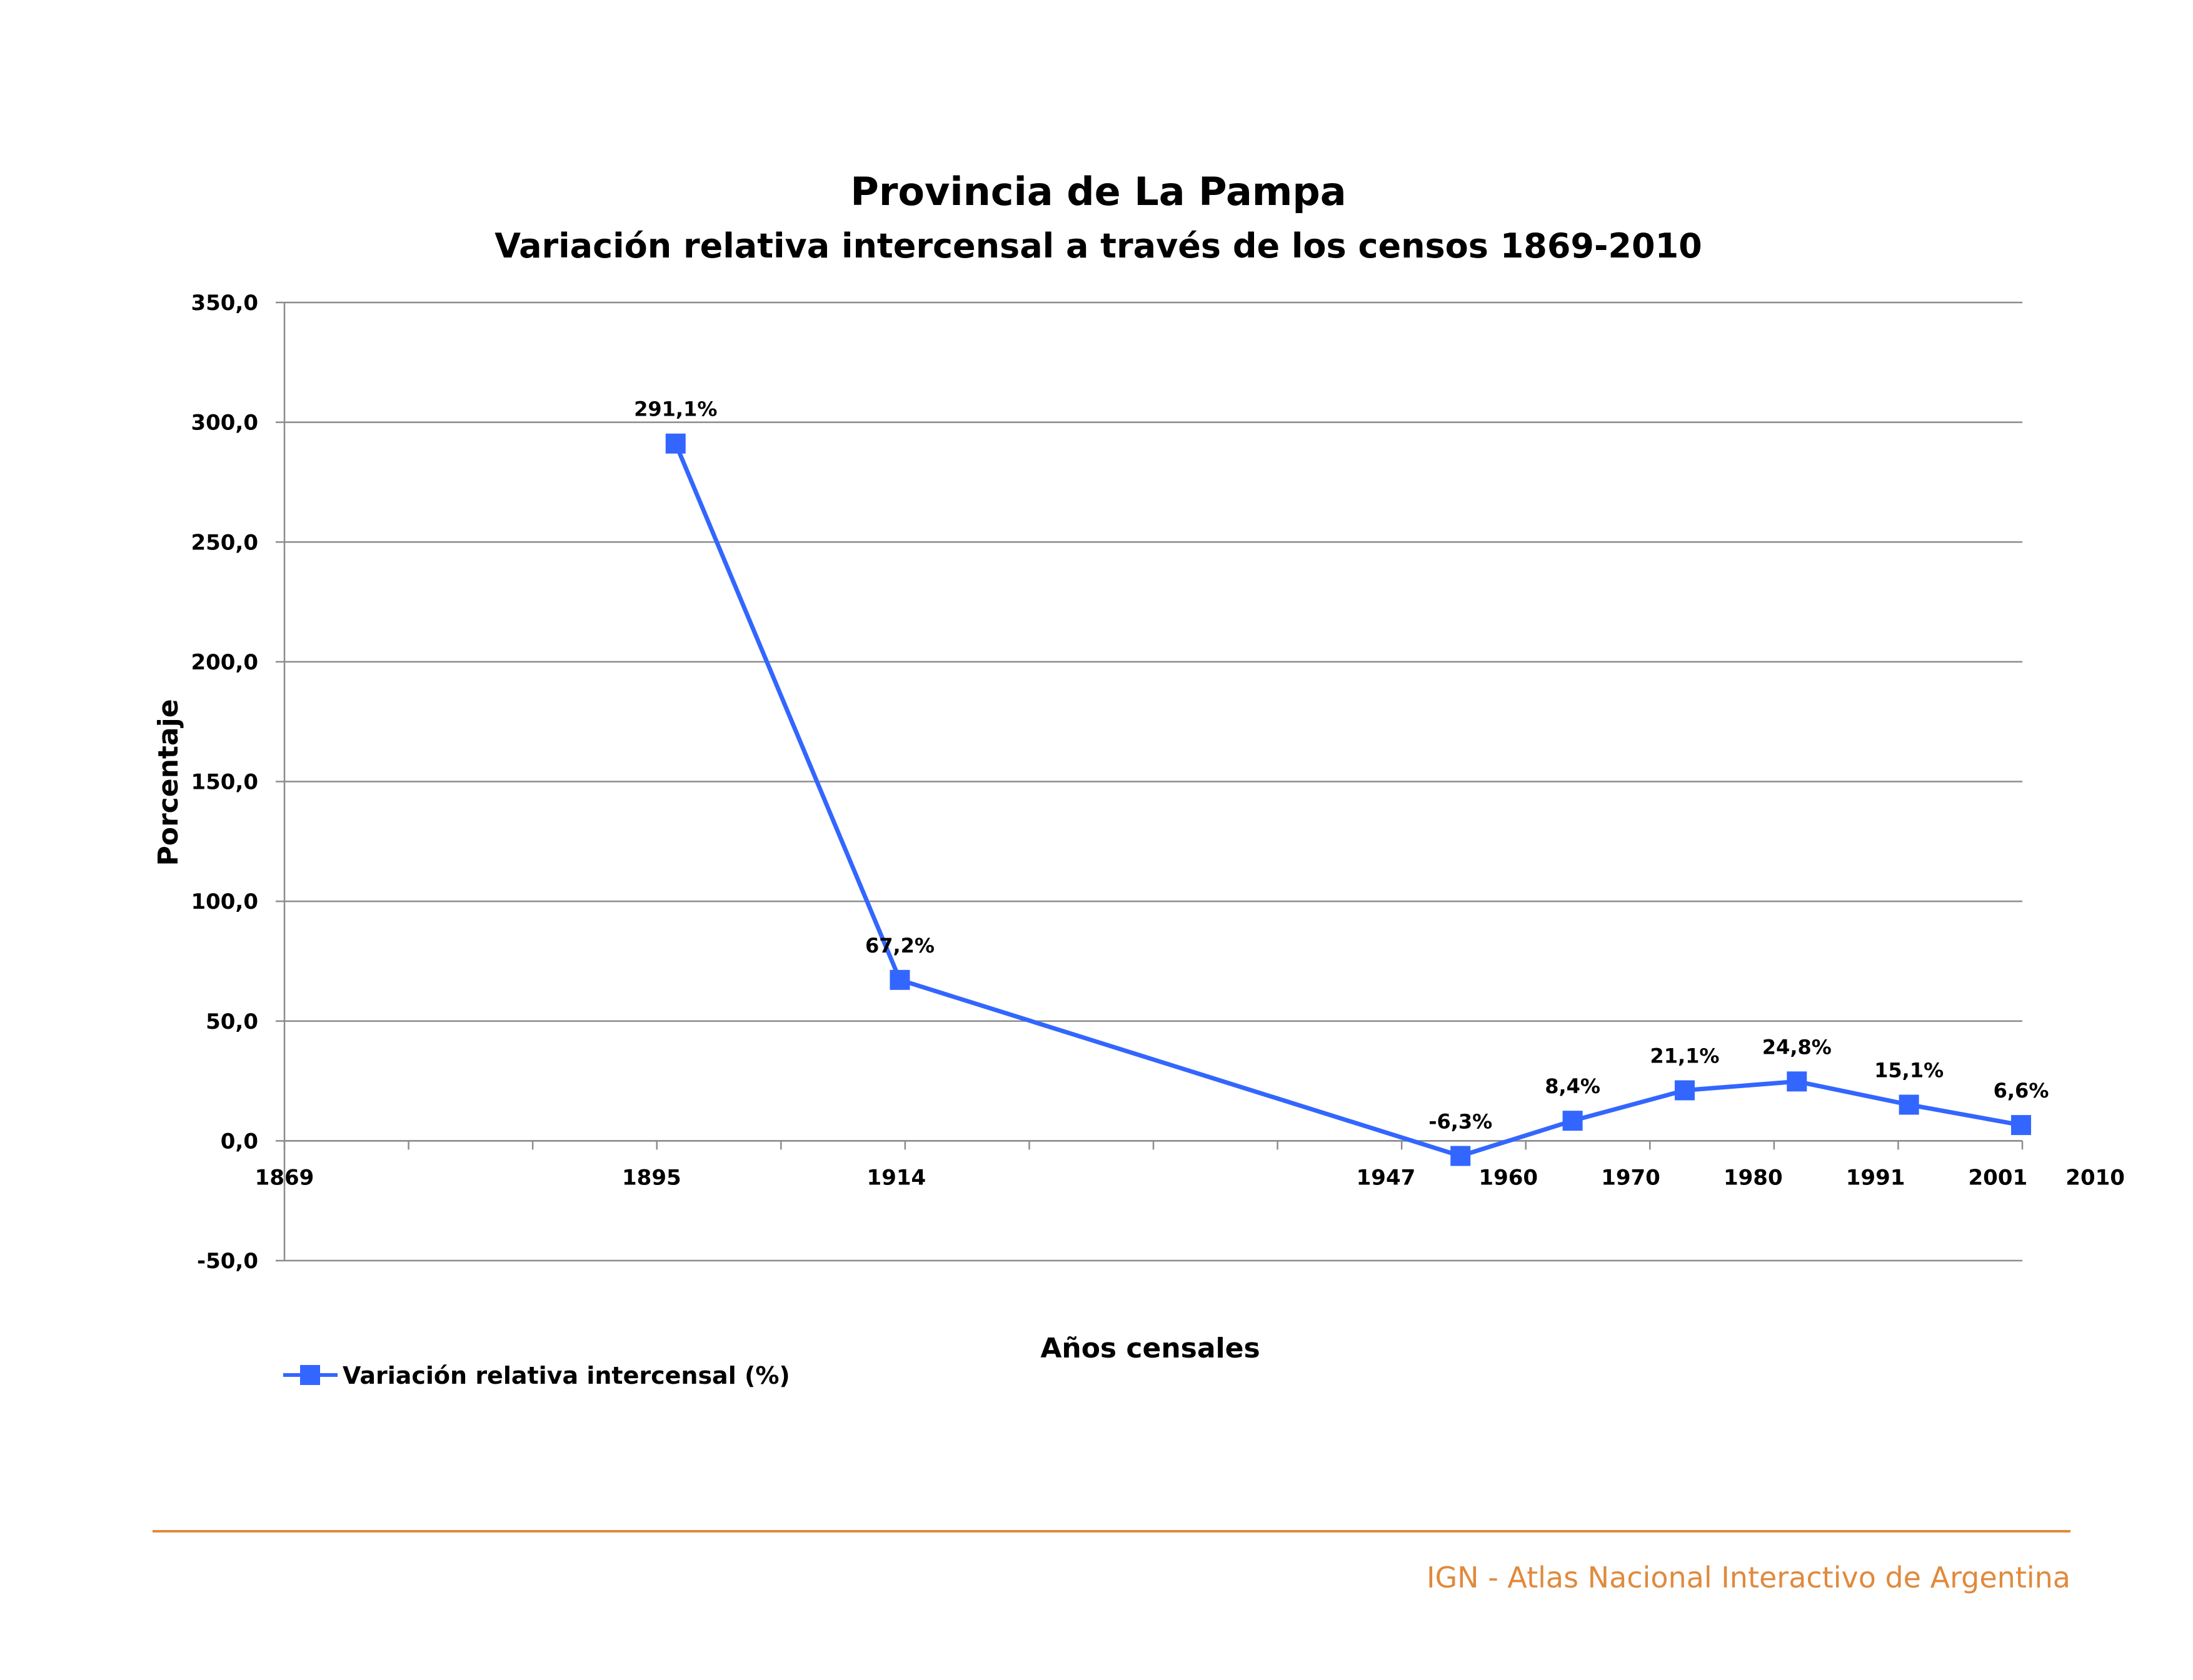 This screenshot has height=1680, width=2193. I want to click on x-tick-labels: 1869 1895 1914 1947 1960 1970 1980 1991 2001 2010, so click(1190, 1177).